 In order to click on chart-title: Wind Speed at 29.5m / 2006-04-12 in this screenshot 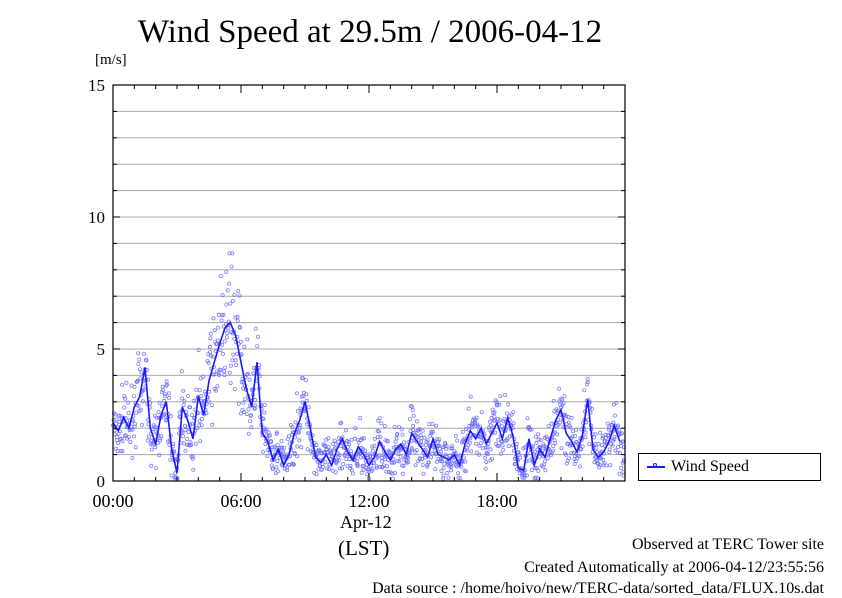, I will do `click(370, 32)`.